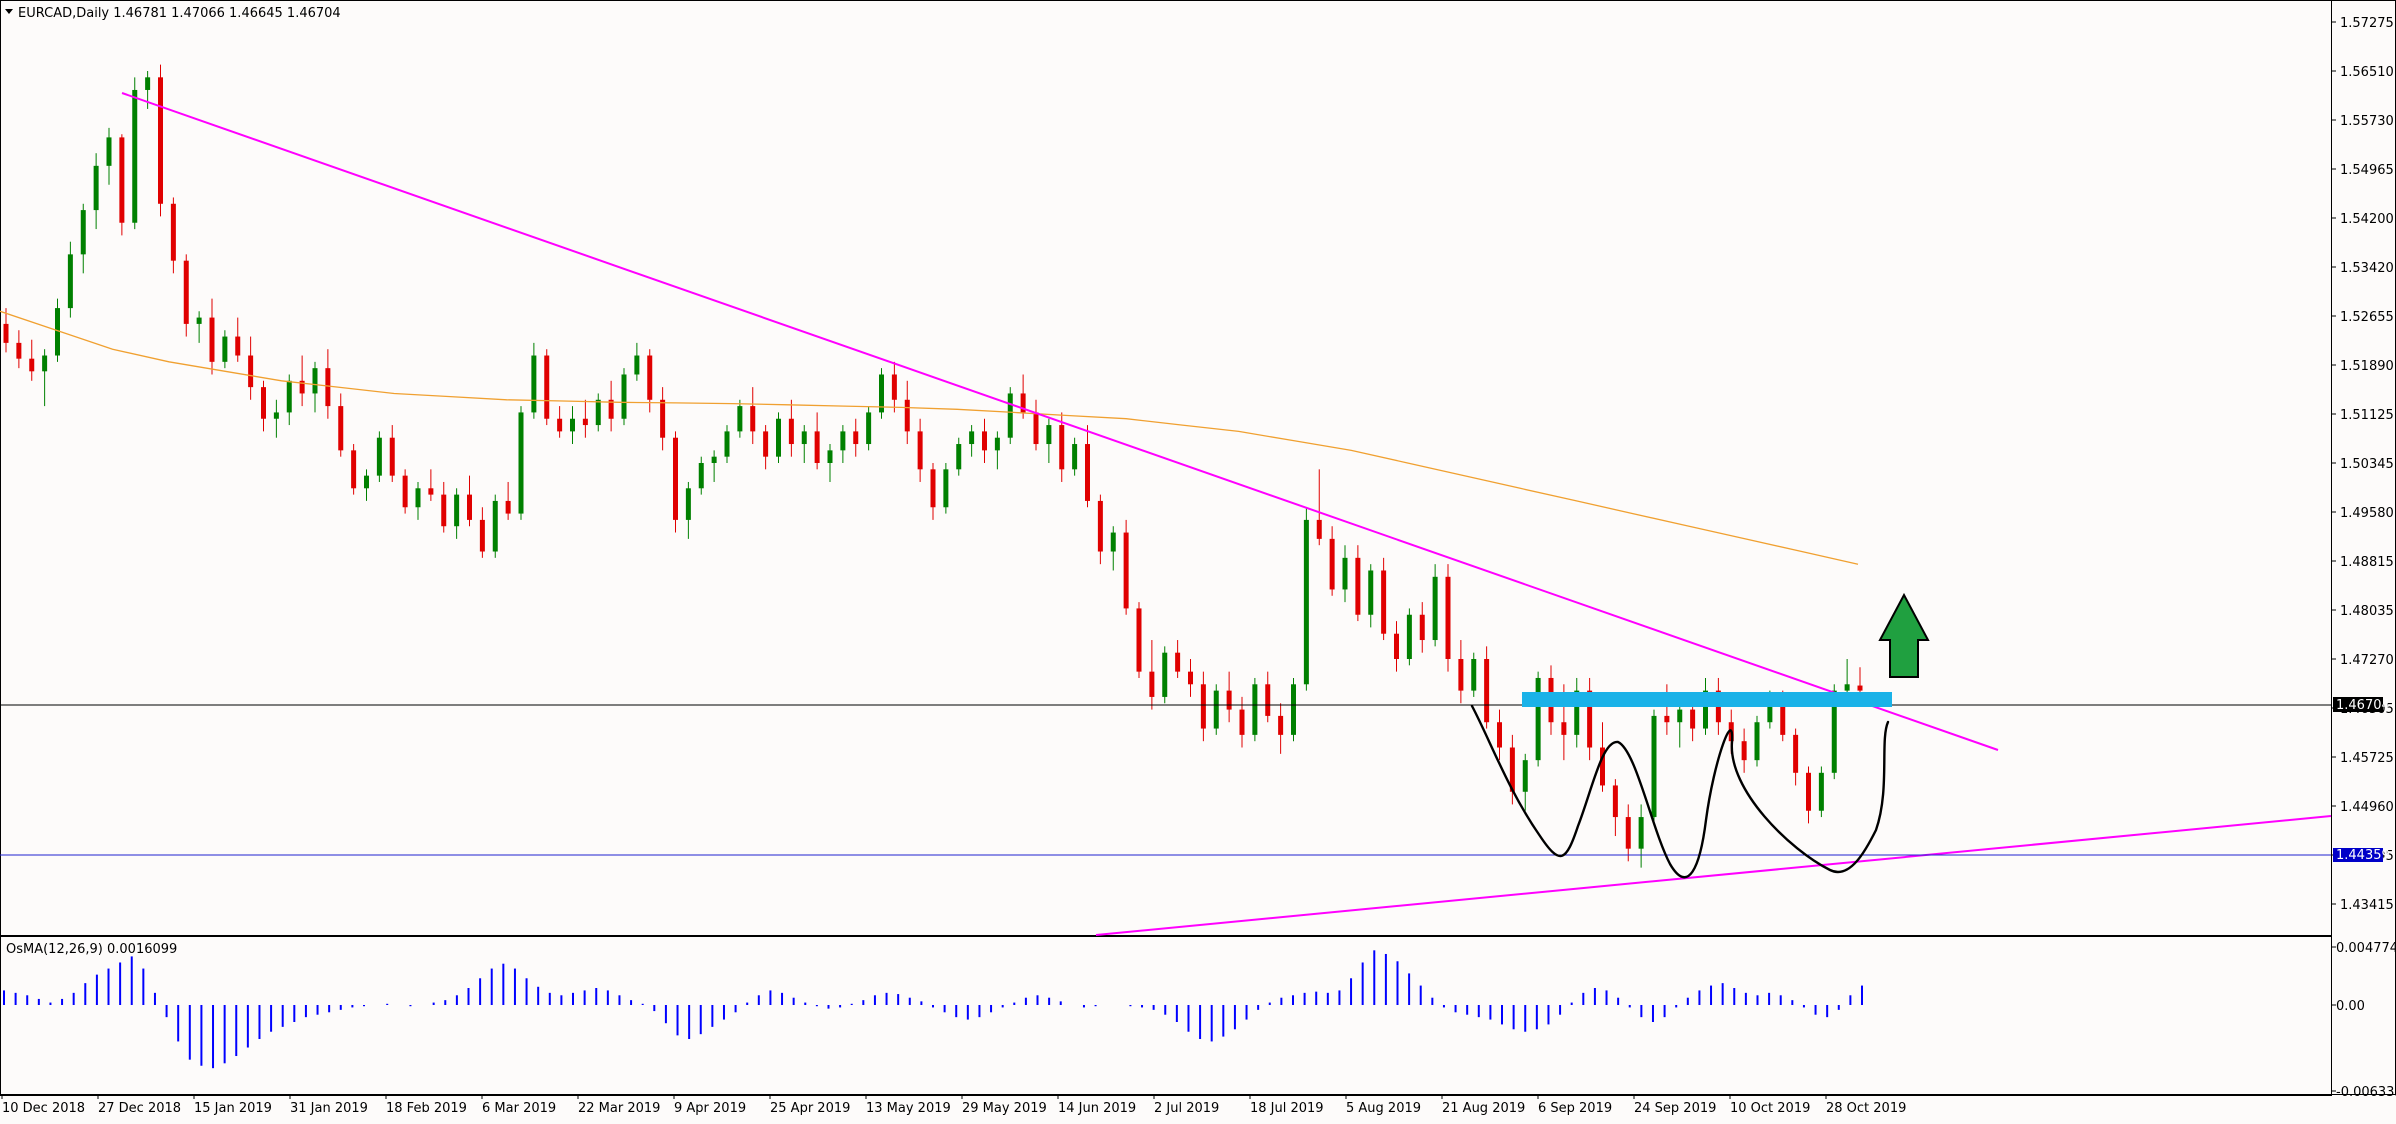 The height and width of the screenshot is (1124, 2396). Describe the element at coordinates (2363, 1020) in the screenshot. I see `indicator-axis: 0.0047741 0.00 -0.0063336` at that location.